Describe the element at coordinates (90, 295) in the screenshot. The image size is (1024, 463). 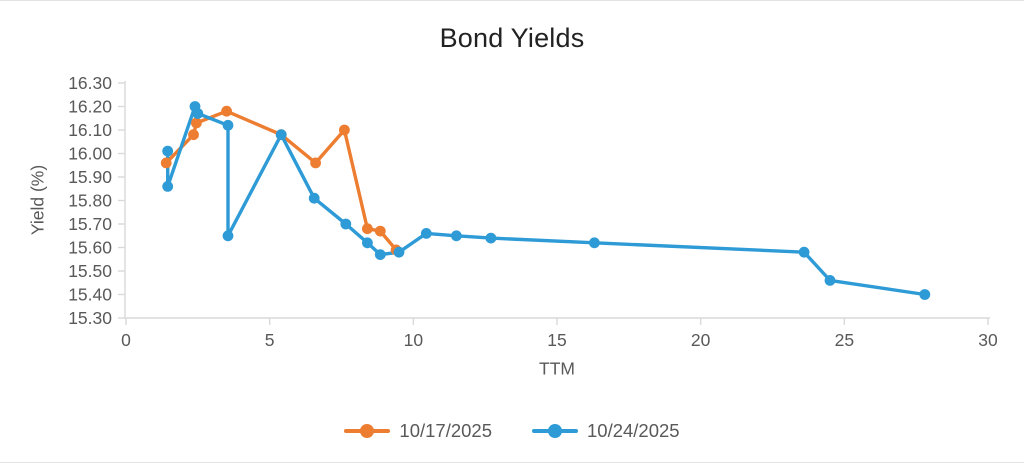
I see `y-tick-label: 15.40` at that location.